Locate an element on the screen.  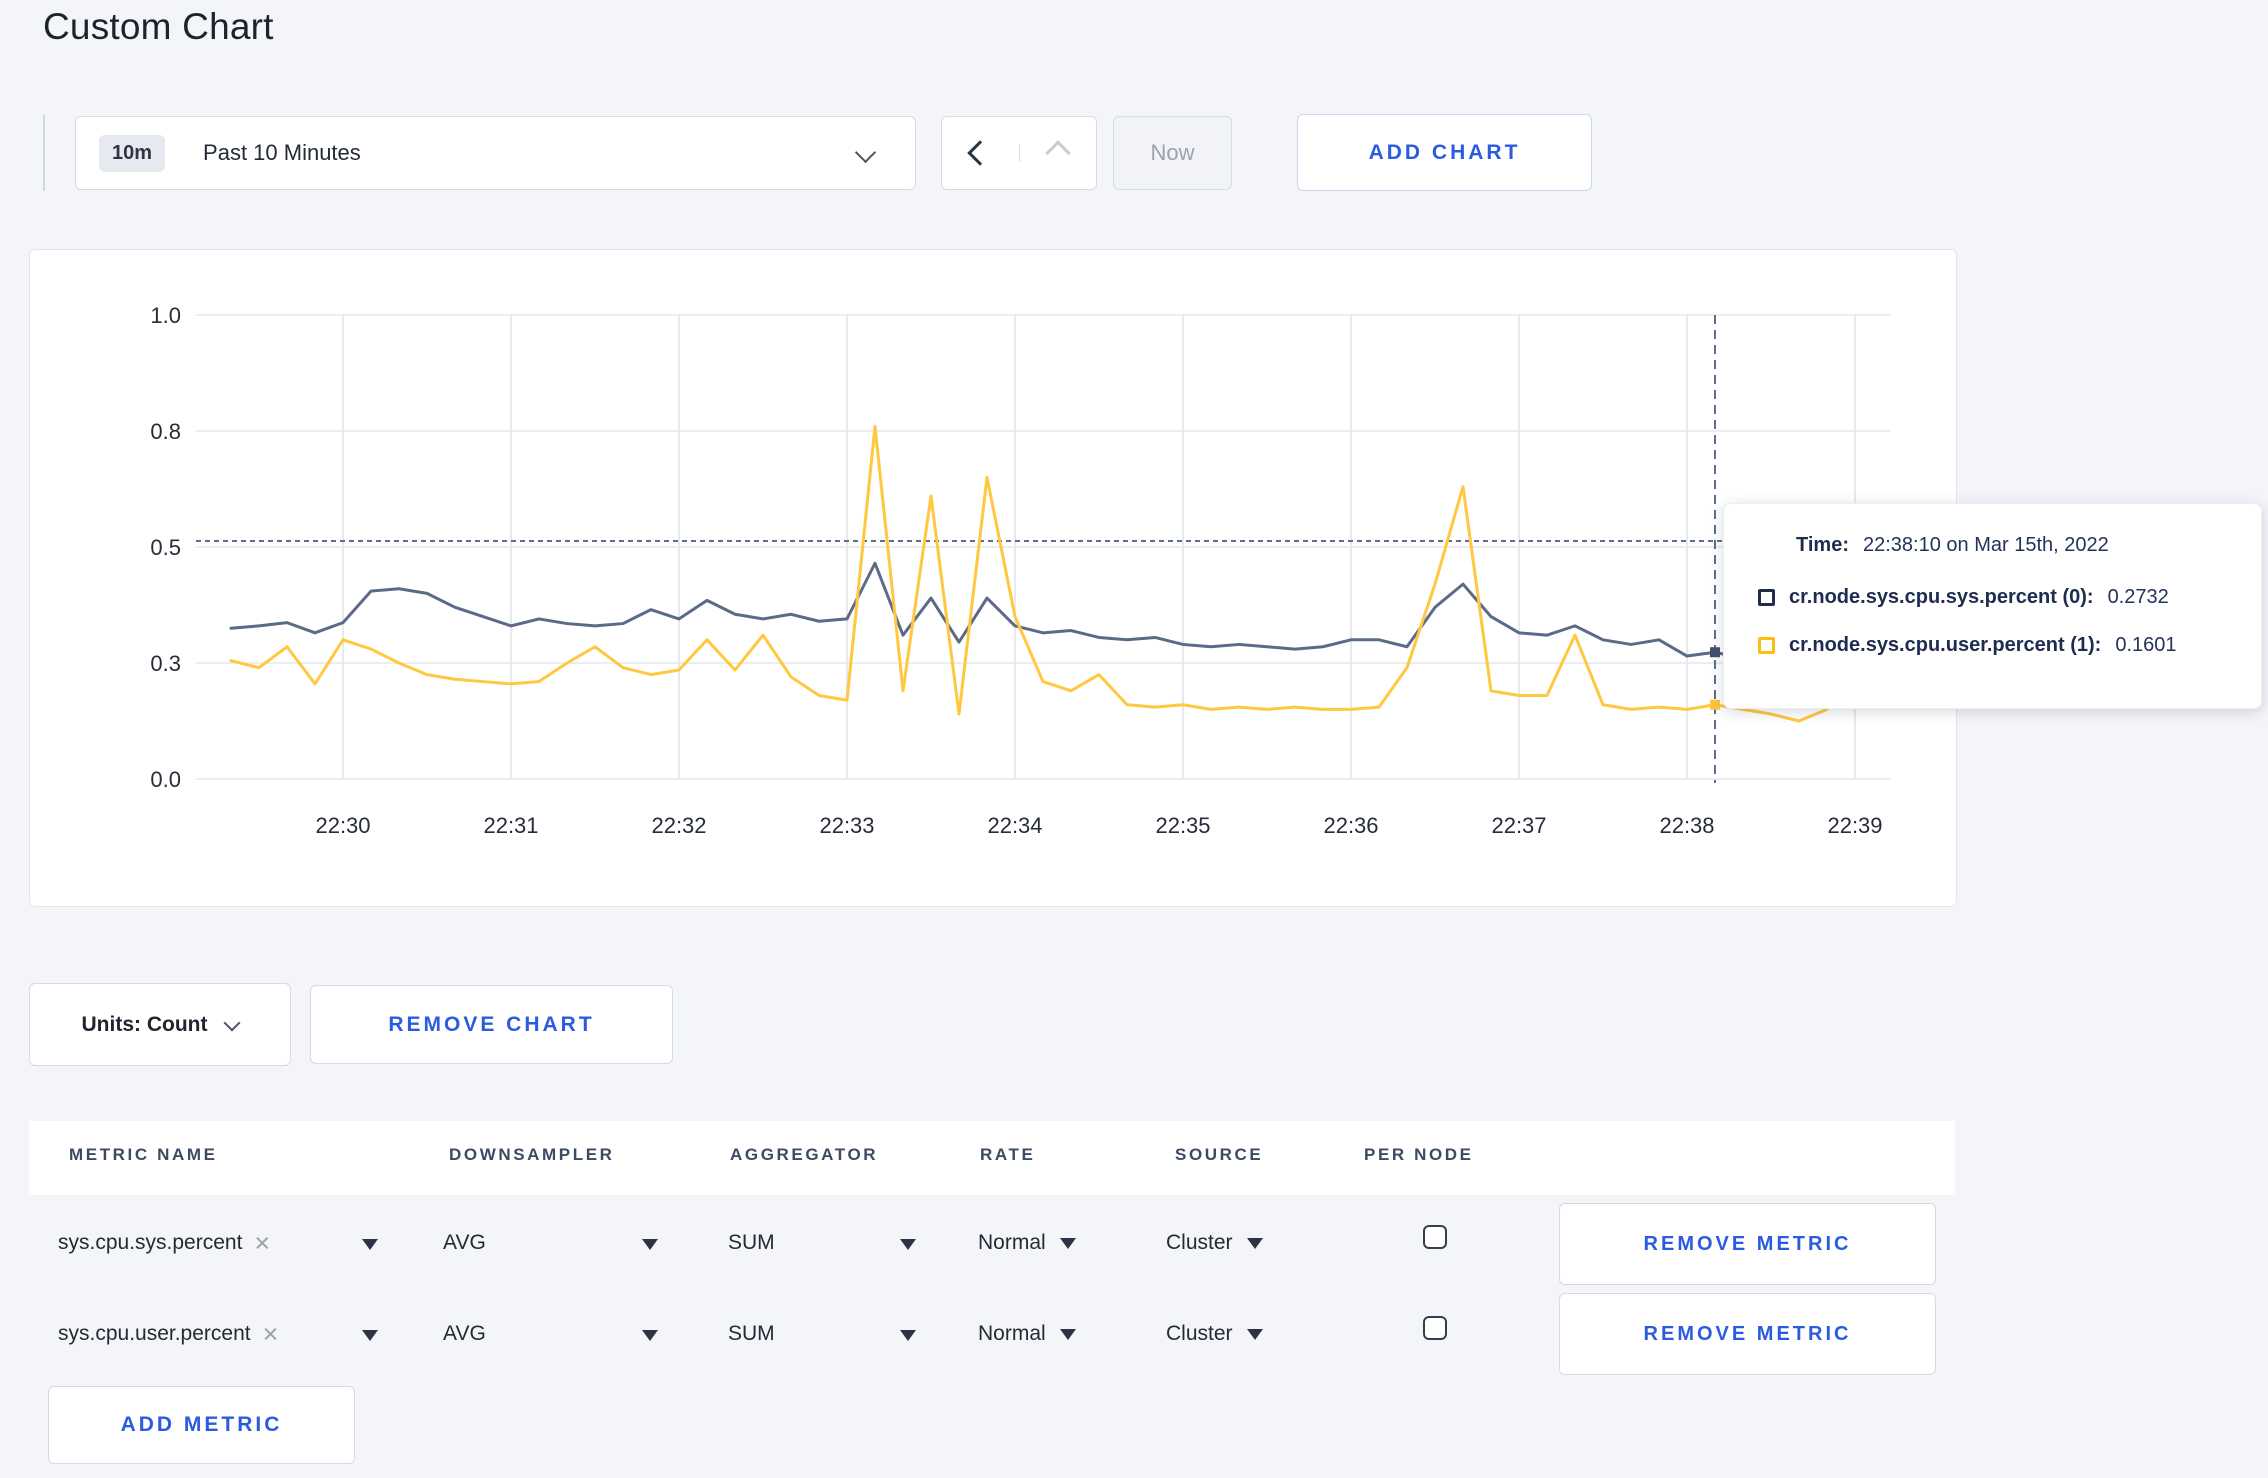
y-axis-tick-label: 0.3 is located at coordinates (165, 663).